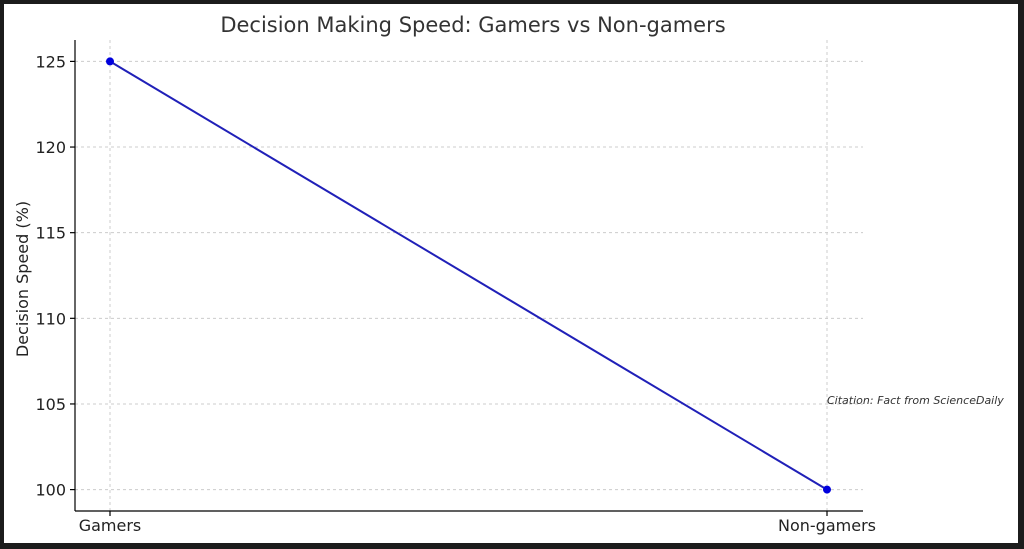 The width and height of the screenshot is (1024, 549). What do you see at coordinates (22, 279) in the screenshot?
I see `y-axis-label: Decision Speed (%)` at bounding box center [22, 279].